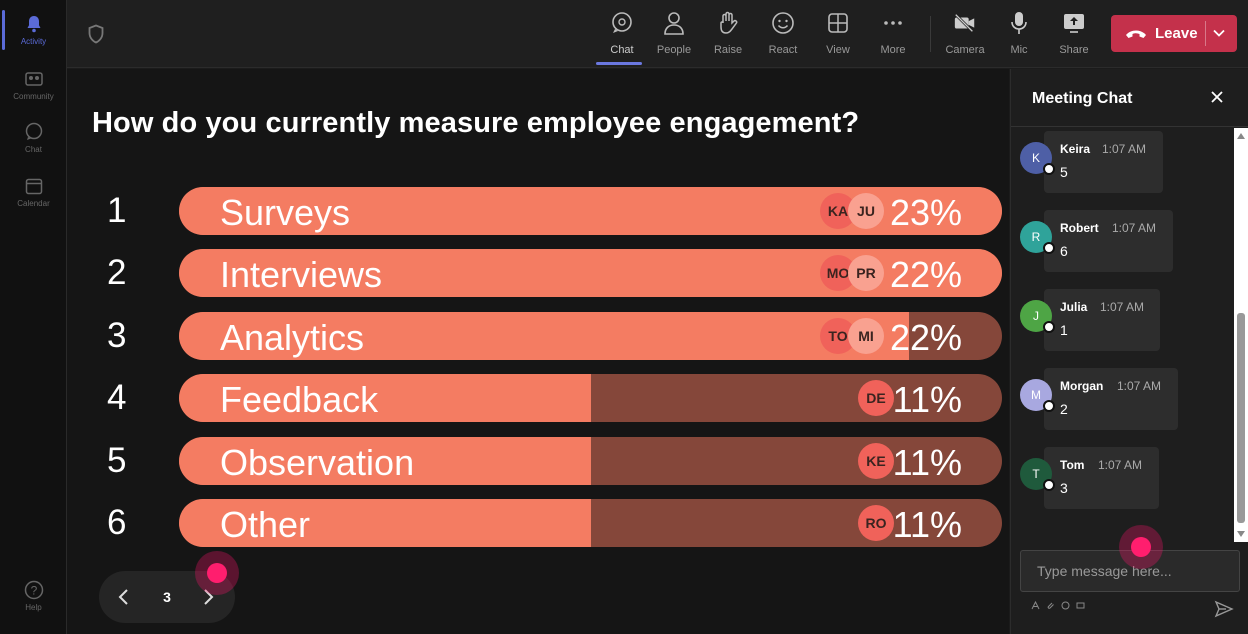 This screenshot has height=634, width=1248. I want to click on send-icon, so click(1224, 611).